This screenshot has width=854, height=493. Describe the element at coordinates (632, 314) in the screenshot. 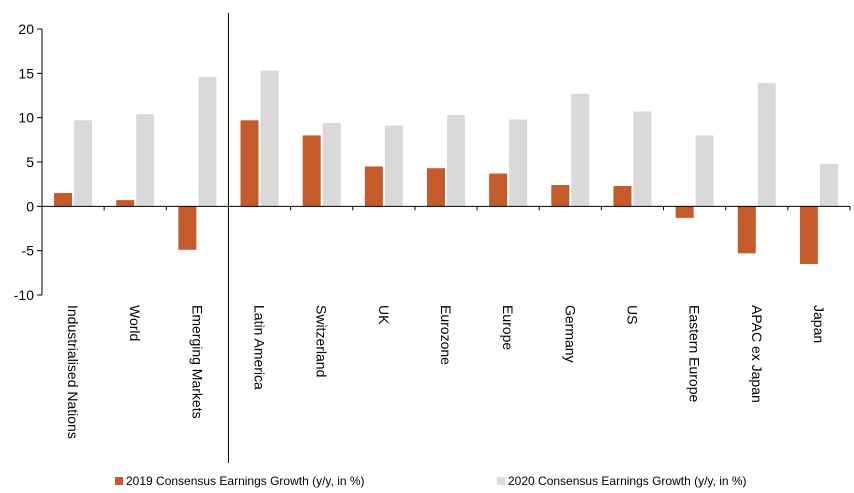

I see `category-label: US` at that location.